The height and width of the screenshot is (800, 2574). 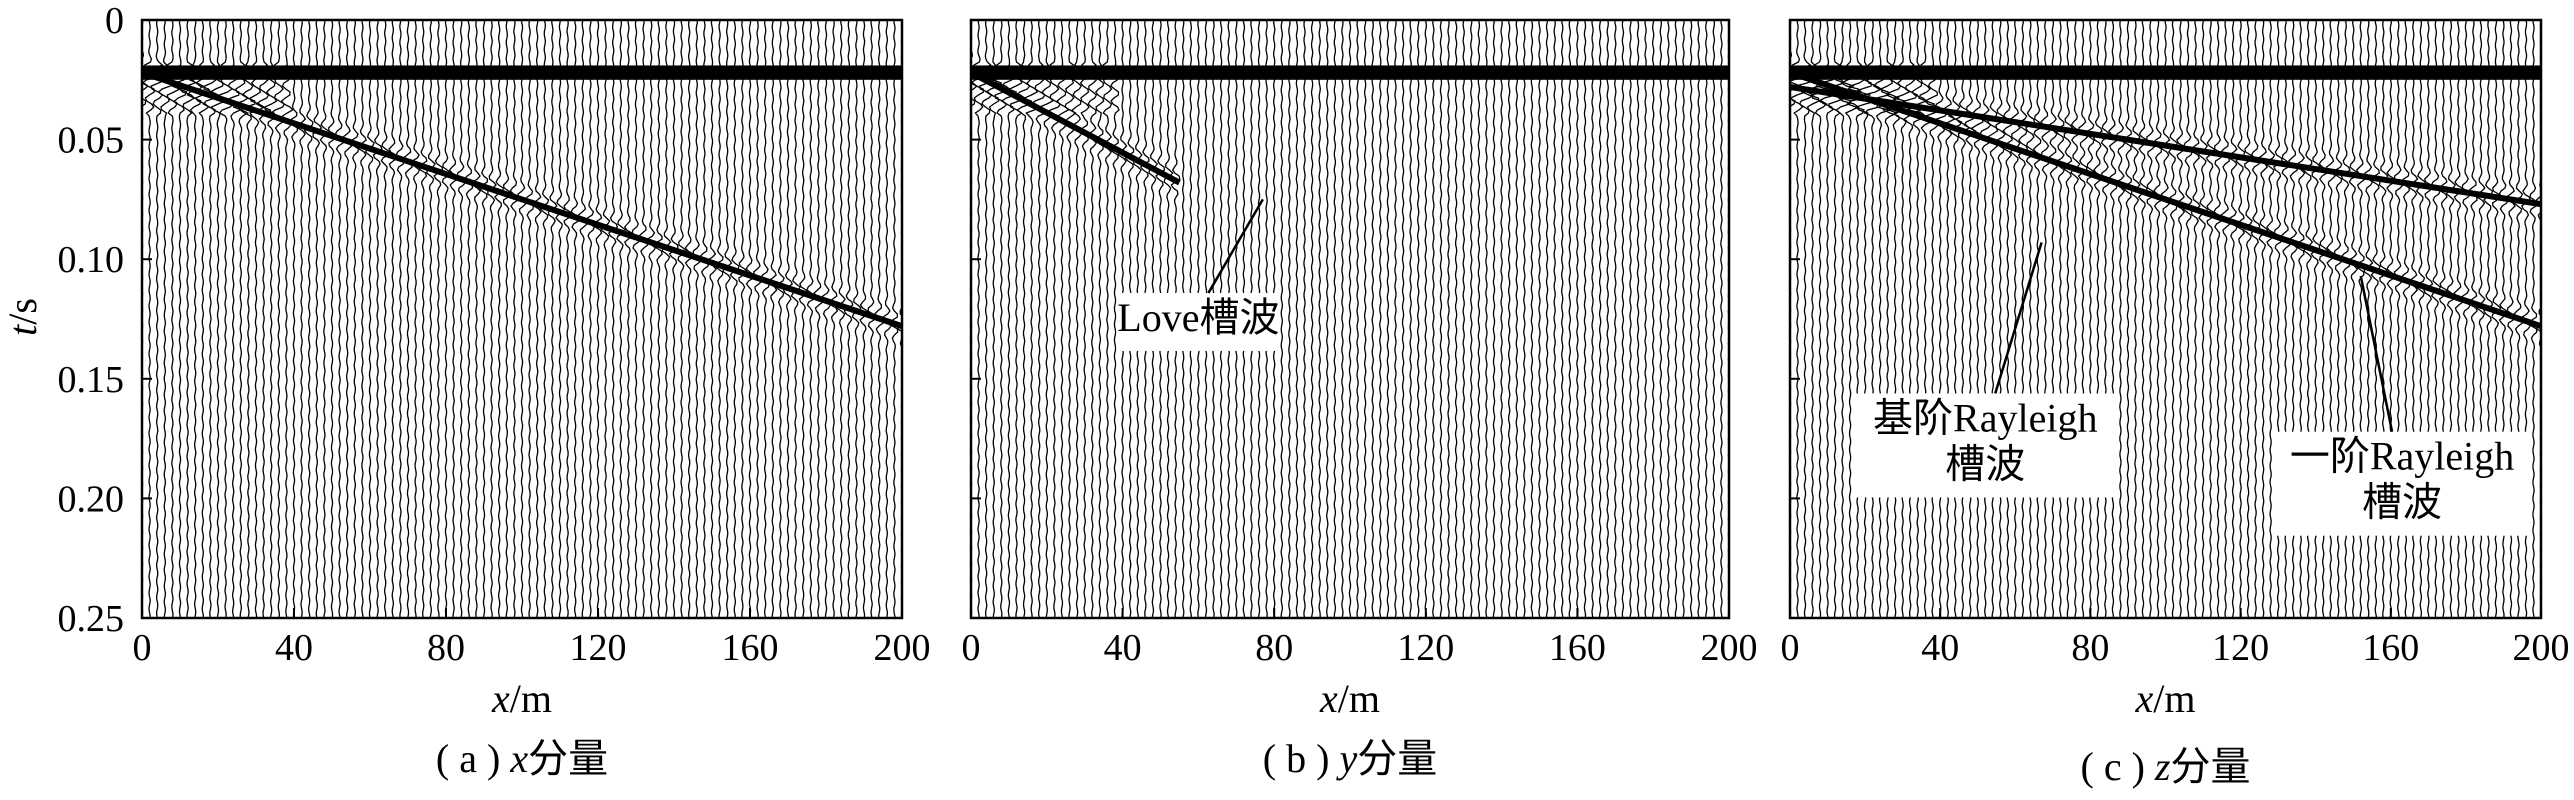 I want to click on panel-caption: ( c ) z分量, so click(x=2166, y=766).